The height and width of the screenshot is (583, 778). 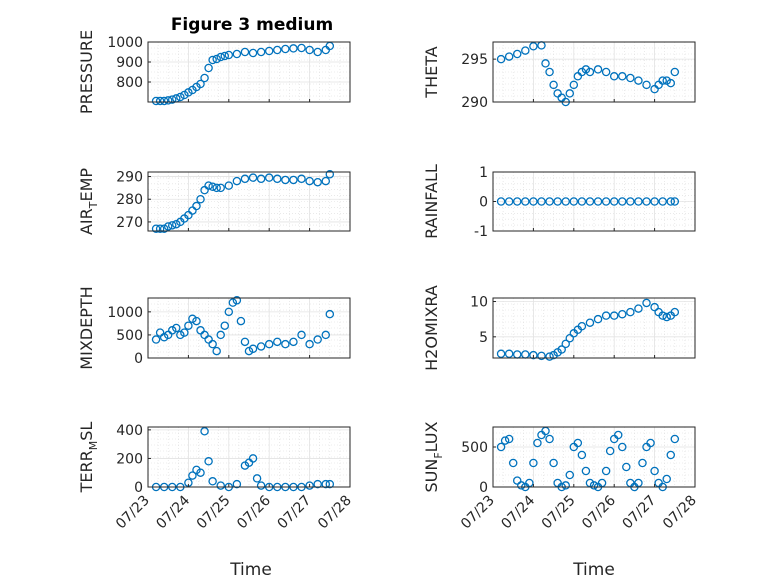 What do you see at coordinates (254, 512) in the screenshot?
I see `x-tick-label: 07/26` at bounding box center [254, 512].